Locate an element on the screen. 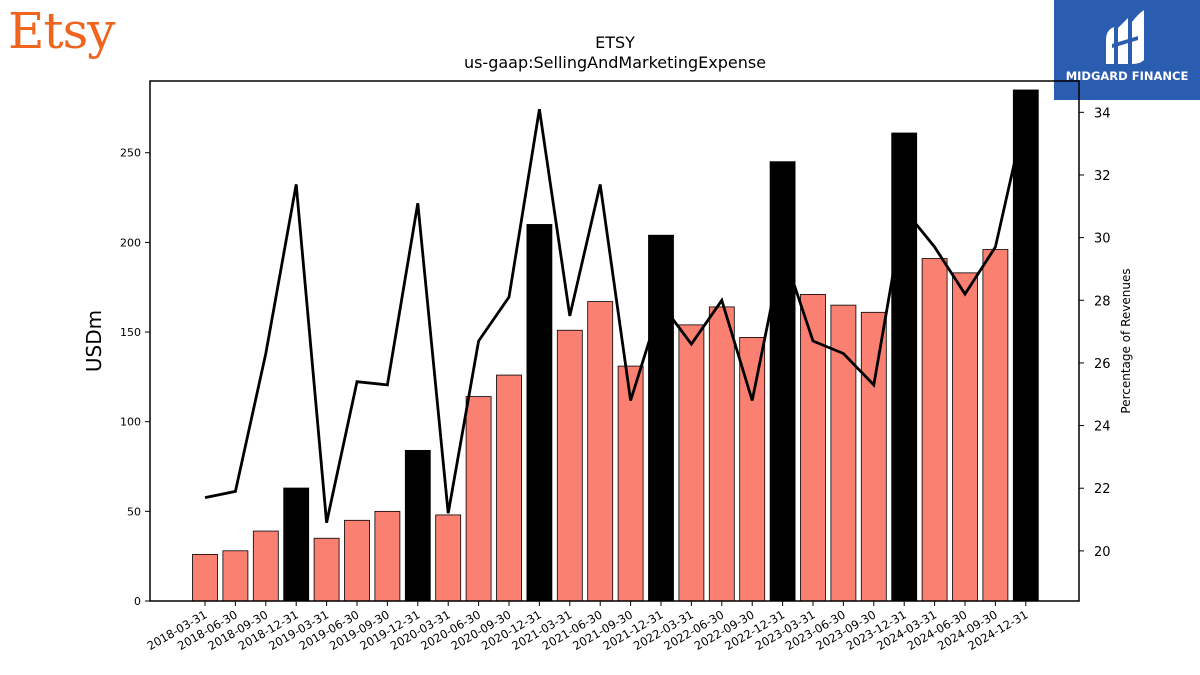 This screenshot has width=1200, height=675. y2-tick-label: 28 is located at coordinates (1102, 301).